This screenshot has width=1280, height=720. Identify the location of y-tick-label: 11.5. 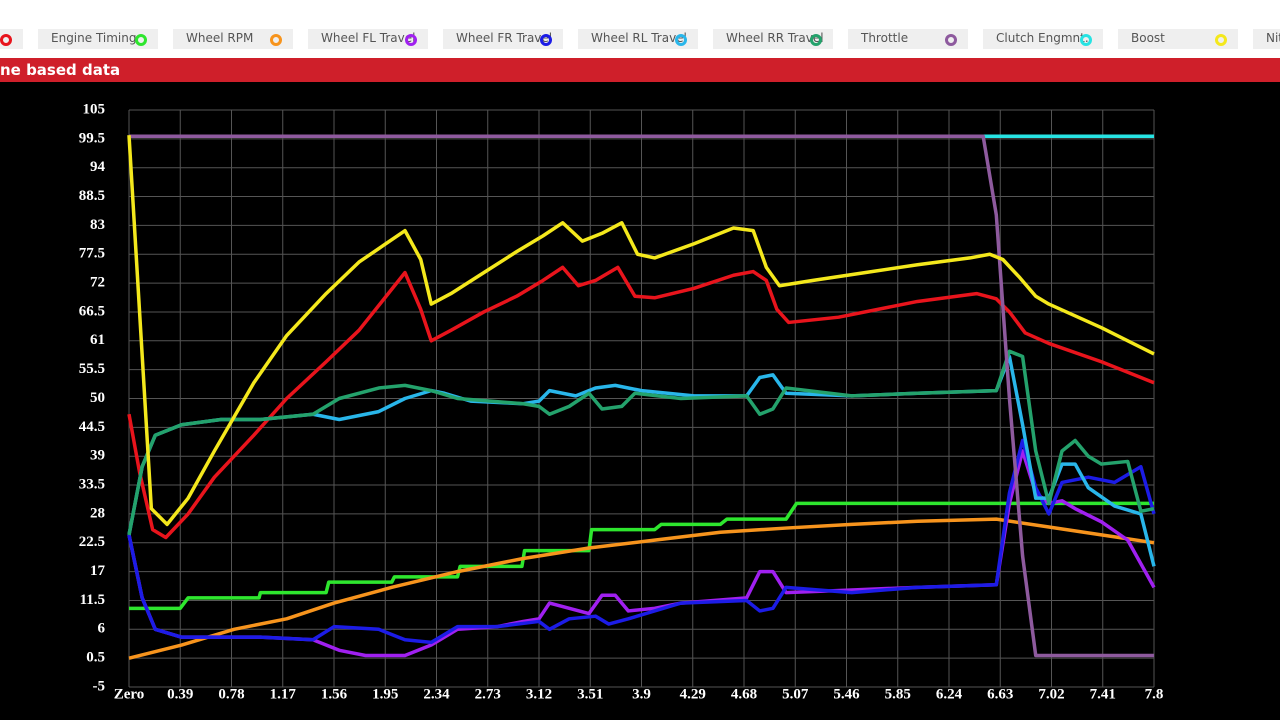
(92, 600).